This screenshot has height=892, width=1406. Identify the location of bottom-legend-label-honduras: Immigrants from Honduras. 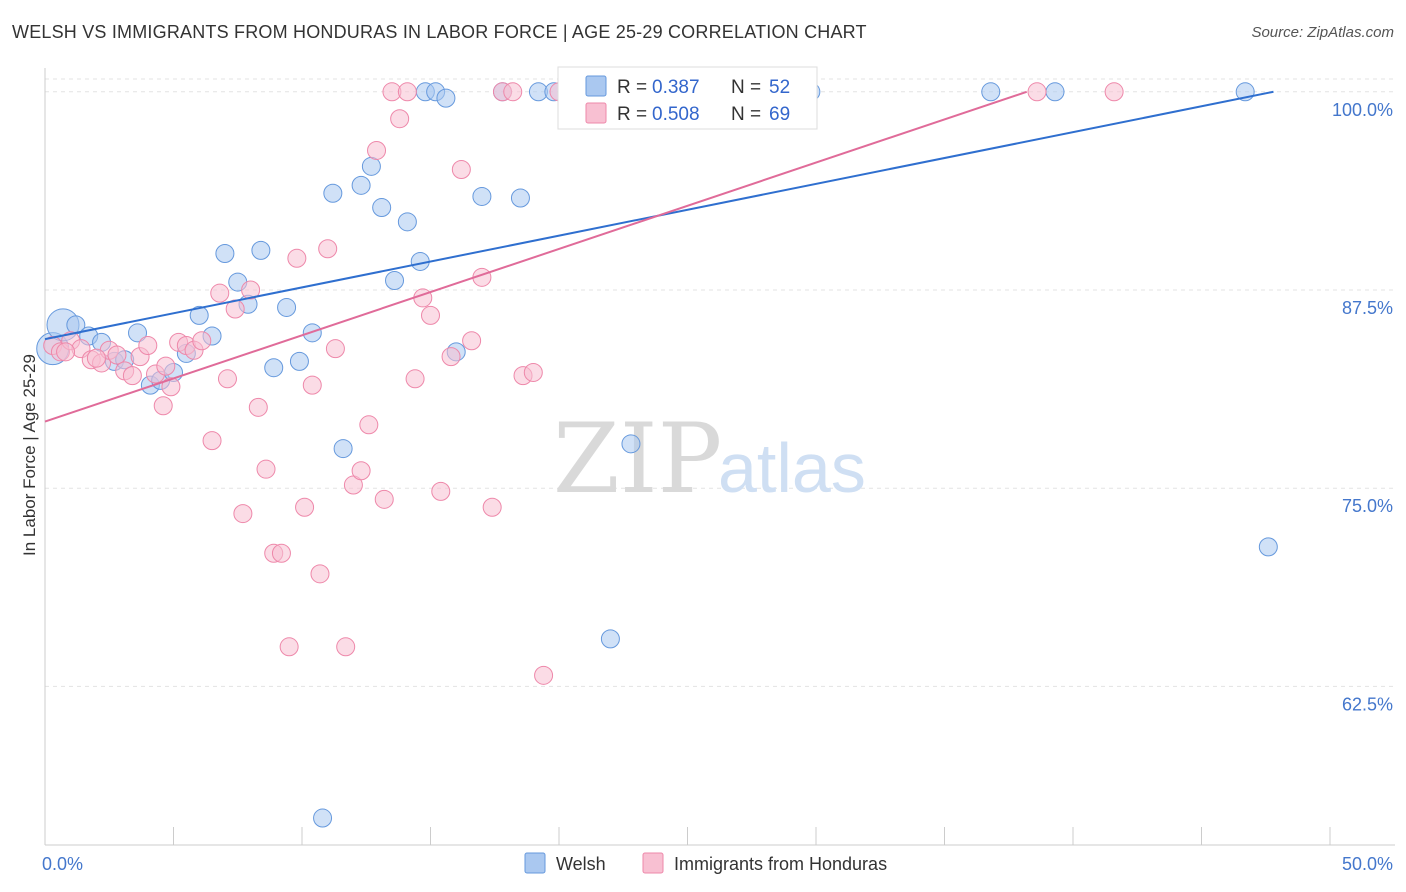
(780, 864).